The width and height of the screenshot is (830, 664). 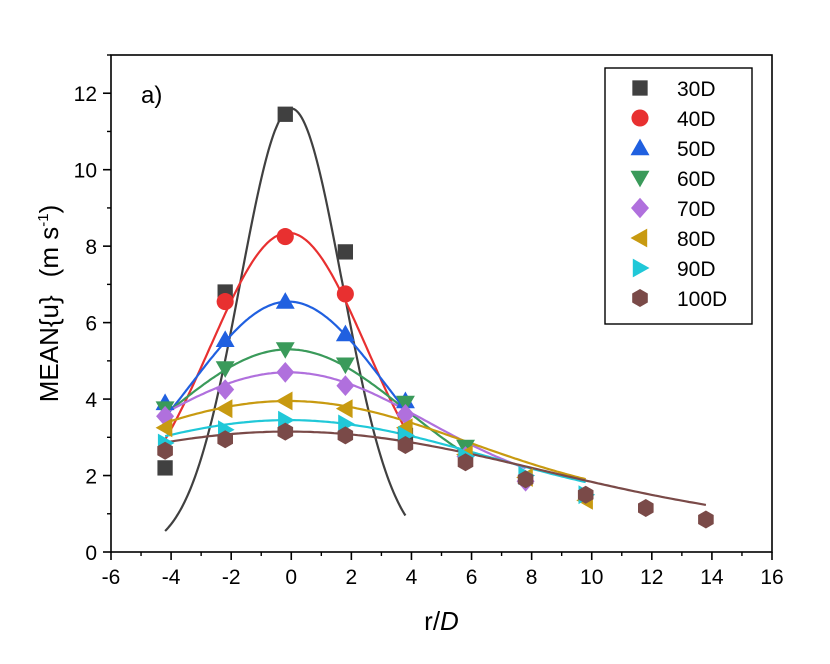 I want to click on legend-box, so click(x=678, y=196).